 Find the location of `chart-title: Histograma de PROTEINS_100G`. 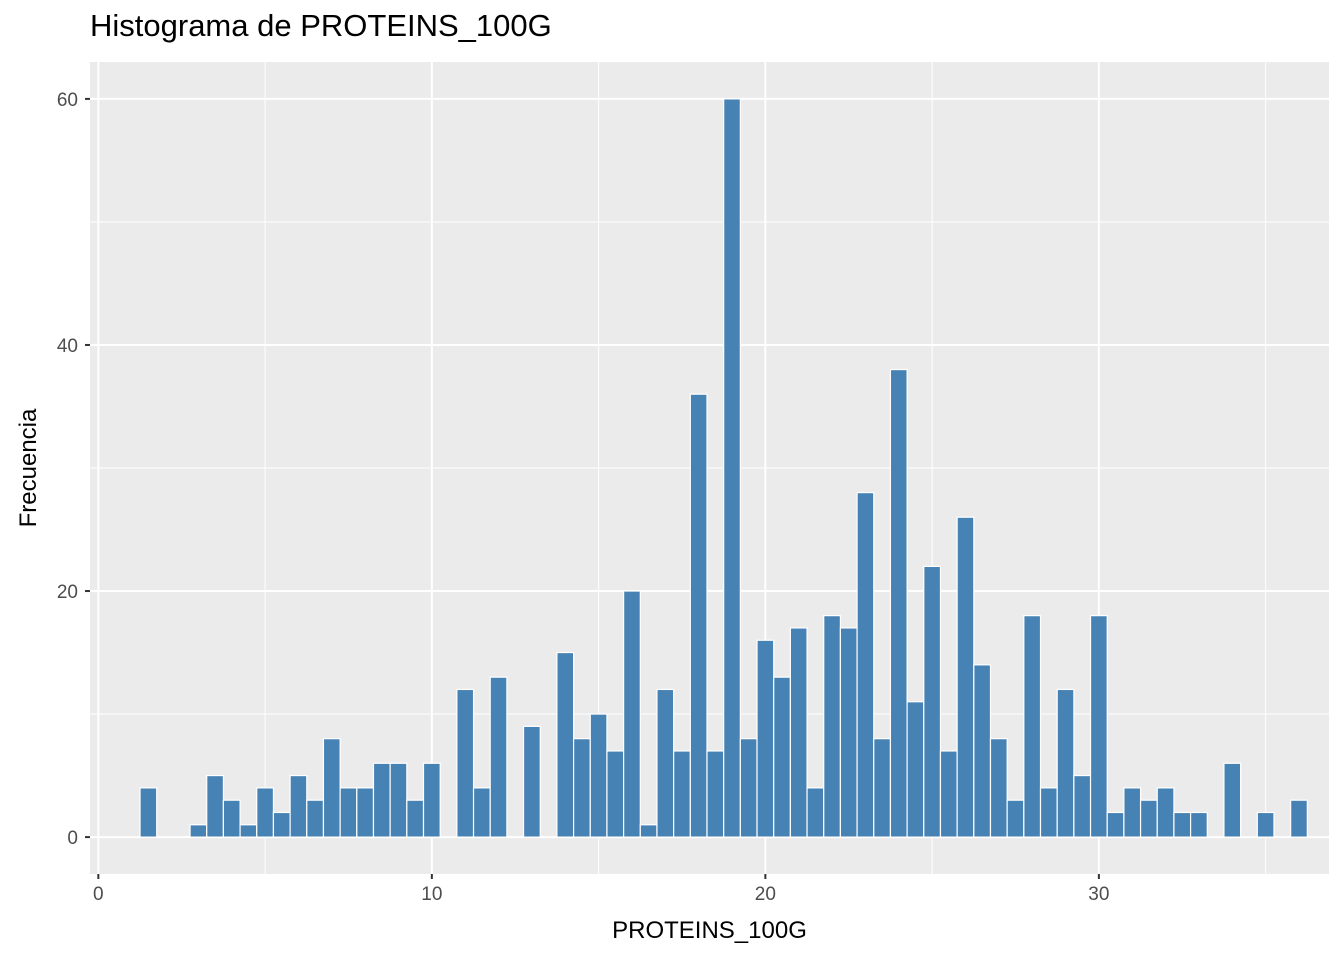

chart-title: Histograma de PROTEINS_100G is located at coordinates (321, 25).